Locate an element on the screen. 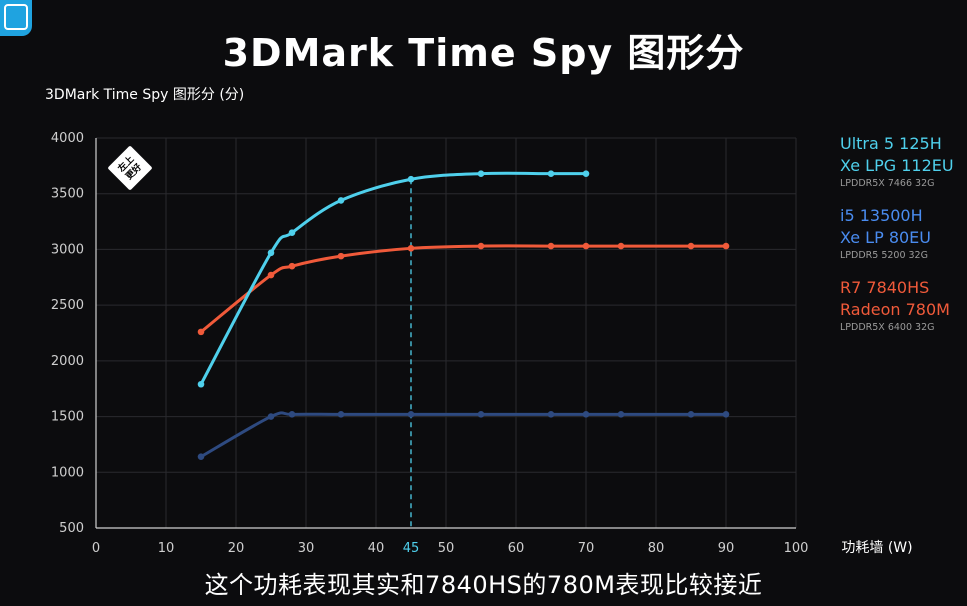  legend-label-gpu: Radeon 780M is located at coordinates (895, 309).